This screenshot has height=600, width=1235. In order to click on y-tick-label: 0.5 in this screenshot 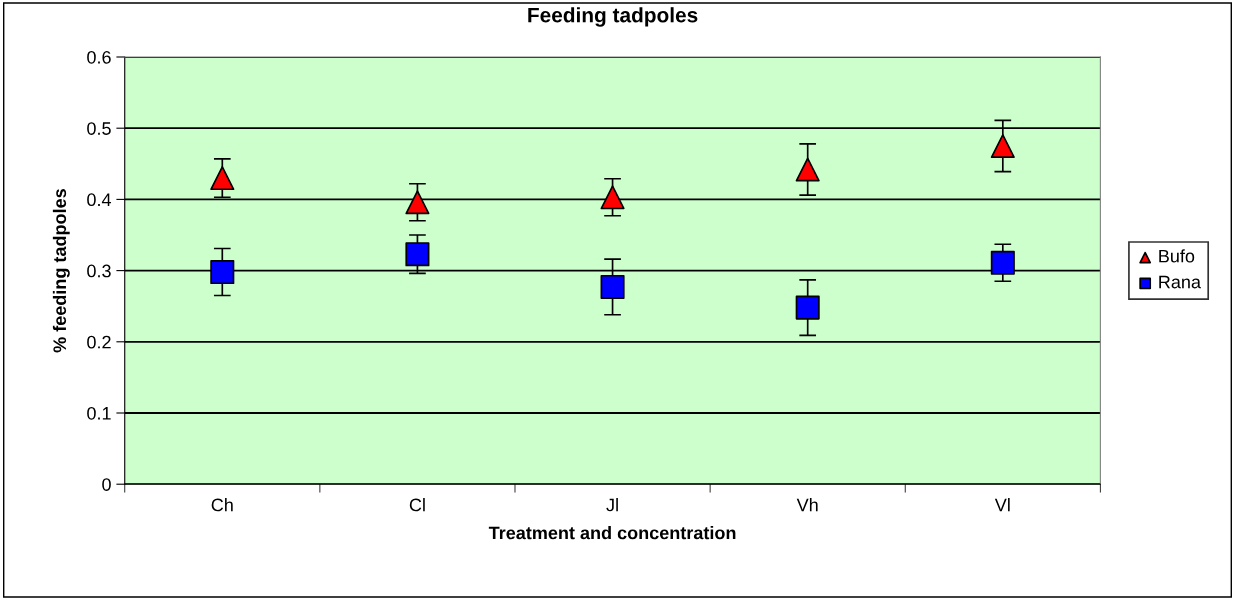, I will do `click(99, 128)`.